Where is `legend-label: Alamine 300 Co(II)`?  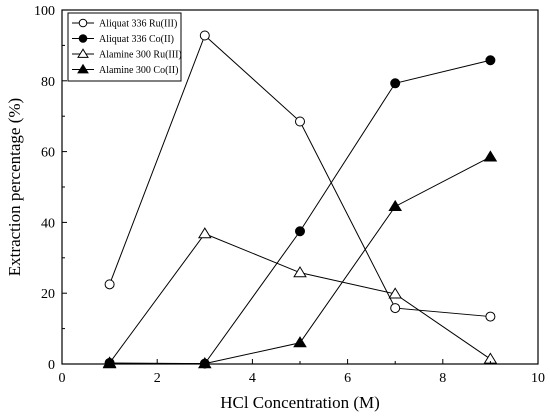
legend-label: Alamine 300 Co(II) is located at coordinates (138, 70).